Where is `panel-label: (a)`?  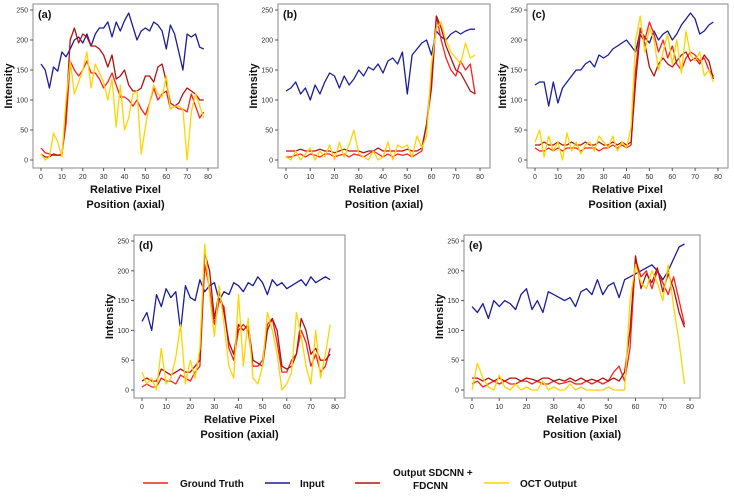 panel-label: (a) is located at coordinates (45, 15).